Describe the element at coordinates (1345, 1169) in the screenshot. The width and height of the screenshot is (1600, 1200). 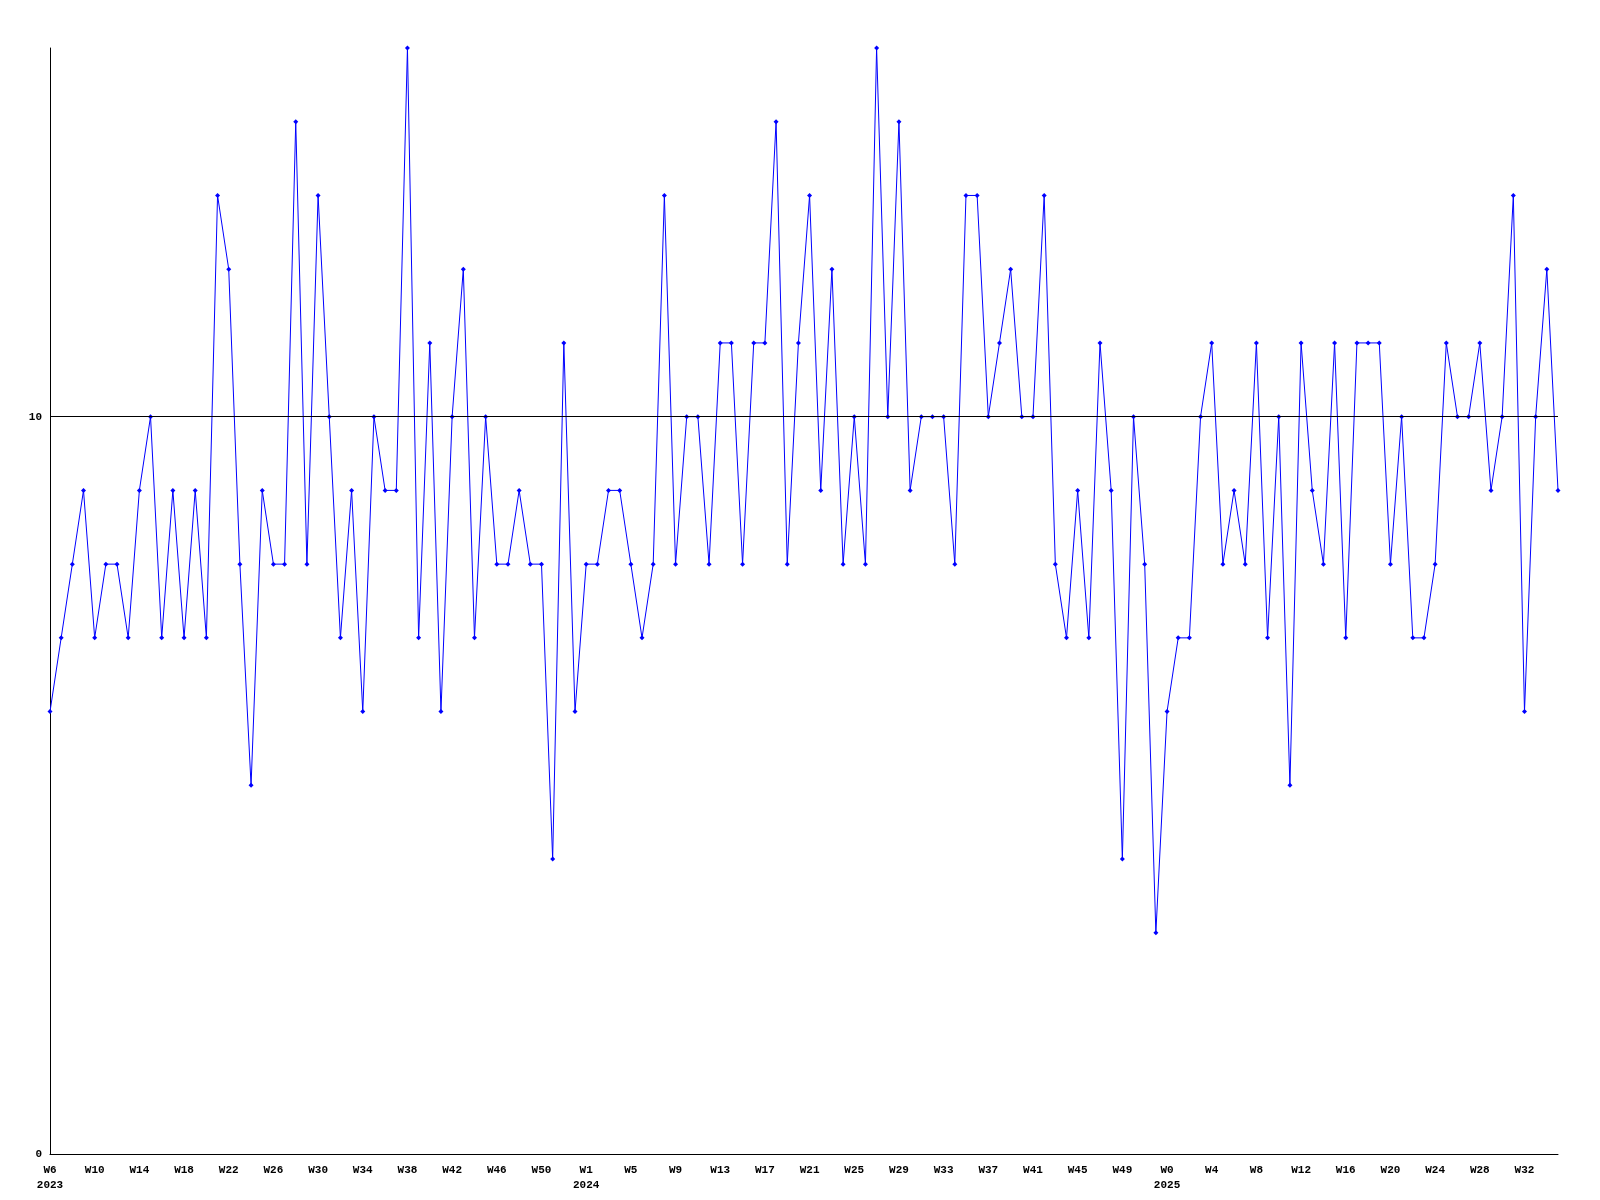
I see `x-tick-label: W16` at that location.